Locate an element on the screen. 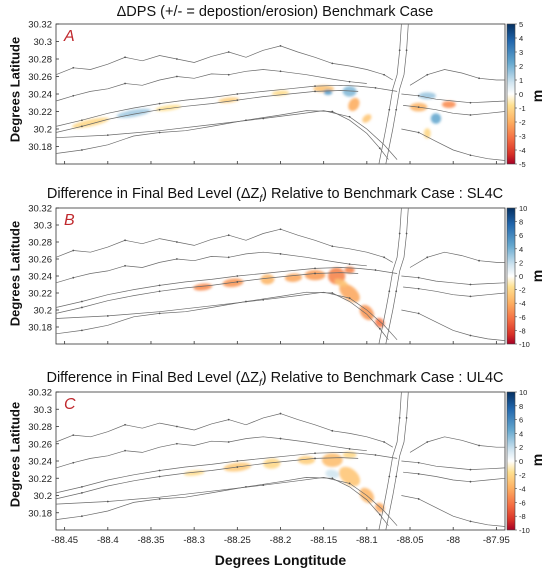 This screenshot has width=550, height=576. panel-b-title-text: Difference in Final Bed Level (ΔZ is located at coordinates (153, 194).